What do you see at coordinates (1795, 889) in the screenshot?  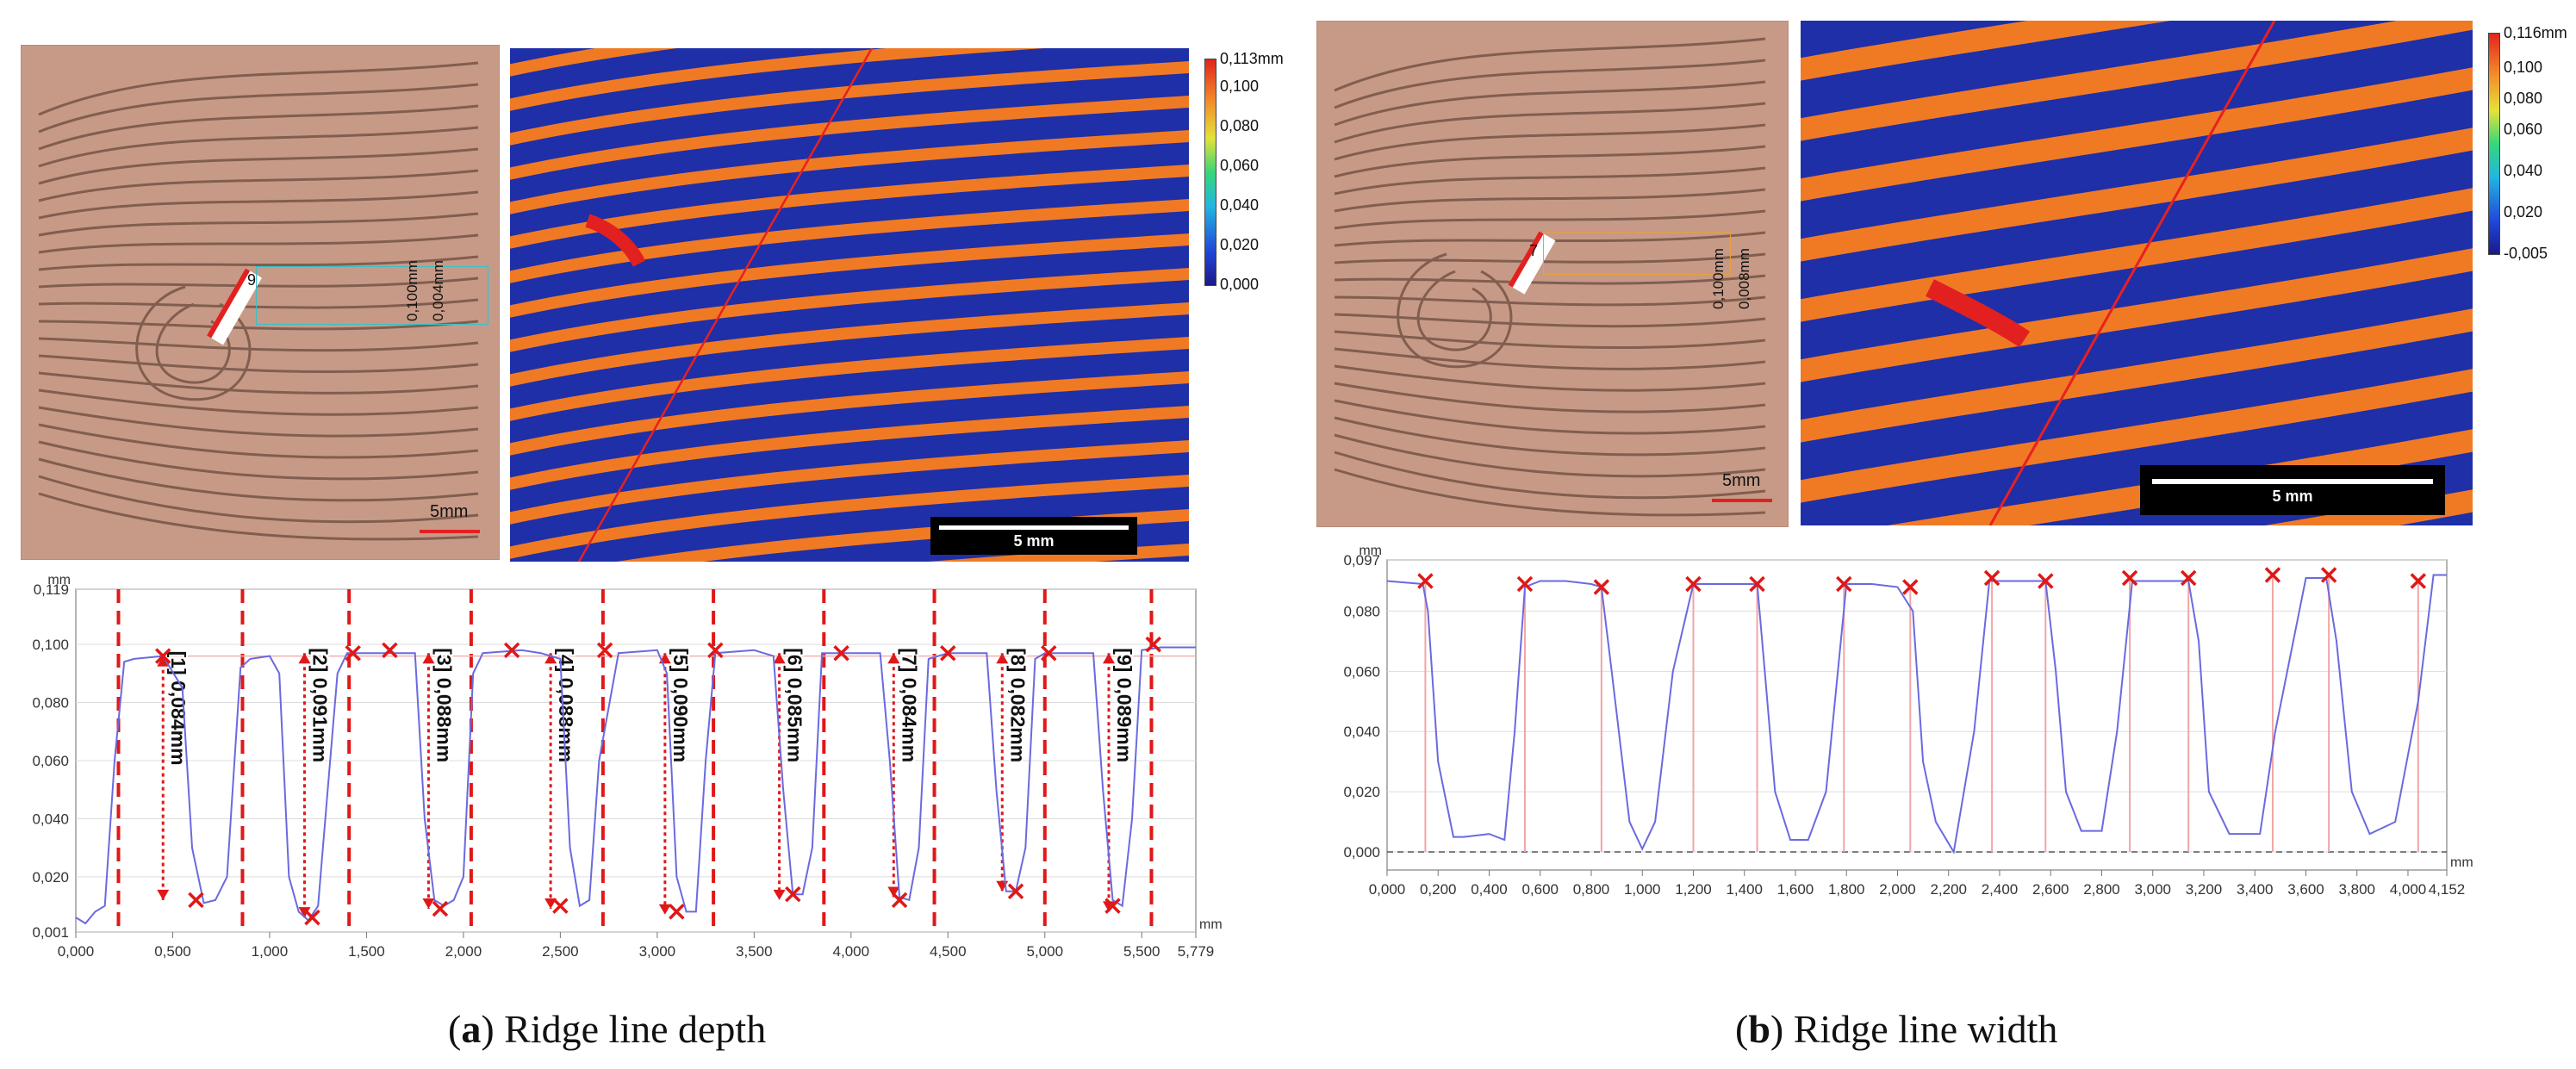 I see `x-tick-label: 1,600` at bounding box center [1795, 889].